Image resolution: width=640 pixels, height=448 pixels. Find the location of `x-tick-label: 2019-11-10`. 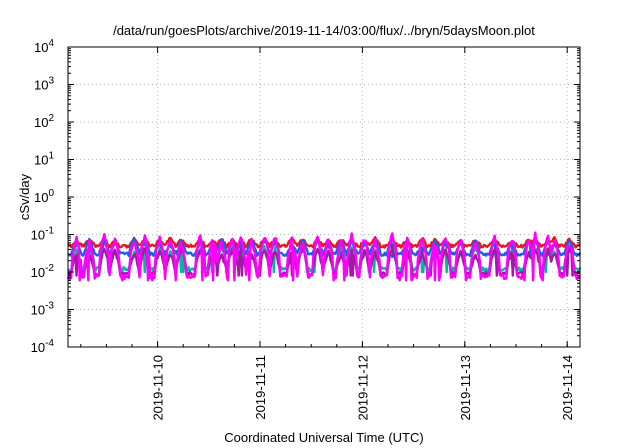

x-tick-label: 2019-11-10 is located at coordinates (158, 388).